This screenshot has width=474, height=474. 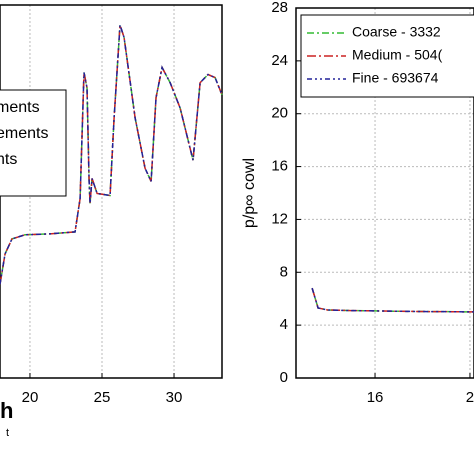 I want to click on legend-label: Medium - 504(, so click(x=397, y=55).